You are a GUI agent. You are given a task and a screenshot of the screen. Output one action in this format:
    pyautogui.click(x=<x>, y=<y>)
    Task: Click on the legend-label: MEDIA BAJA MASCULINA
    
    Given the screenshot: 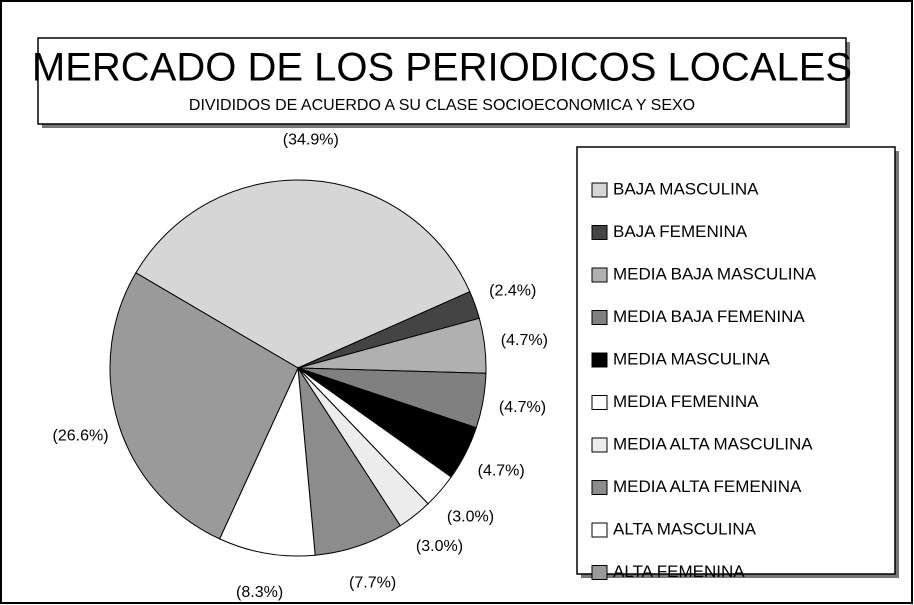 What is the action you would take?
    pyautogui.click(x=715, y=273)
    